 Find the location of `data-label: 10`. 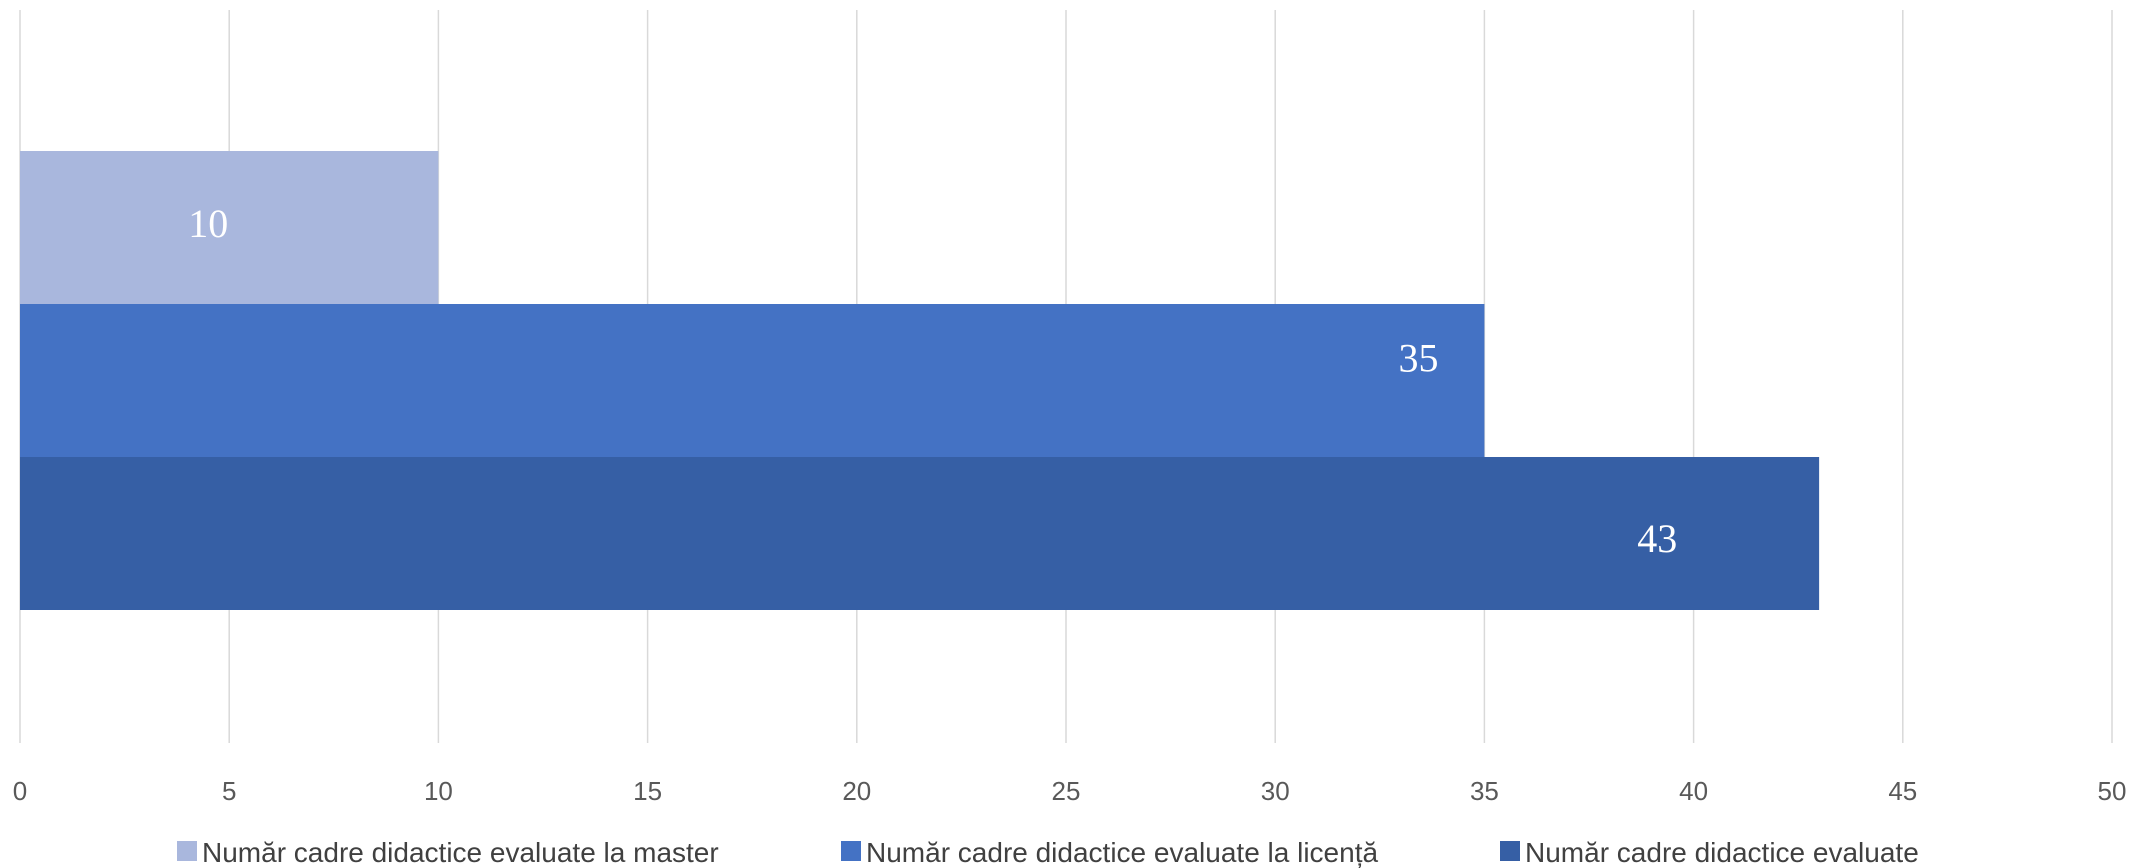

data-label: 10 is located at coordinates (208, 223).